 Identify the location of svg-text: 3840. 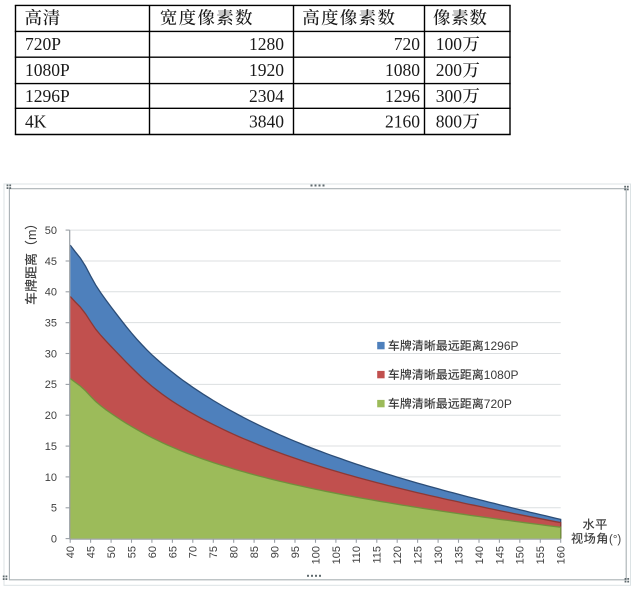
(266, 121).